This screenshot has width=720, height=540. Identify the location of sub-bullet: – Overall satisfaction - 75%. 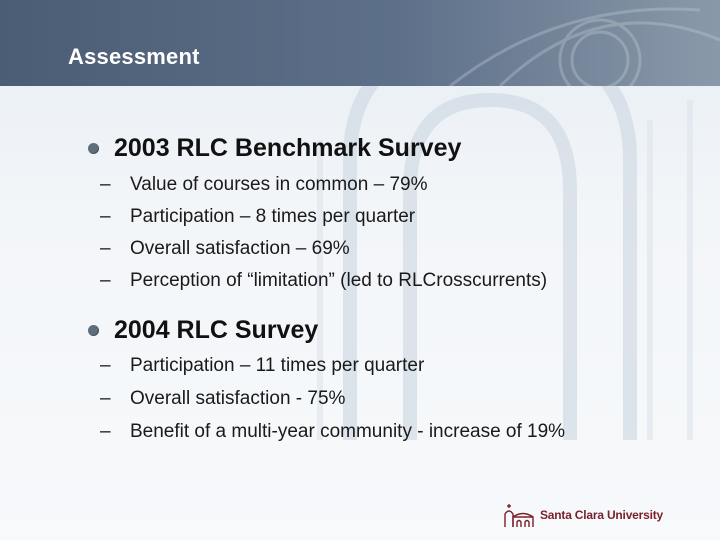
(222, 399).